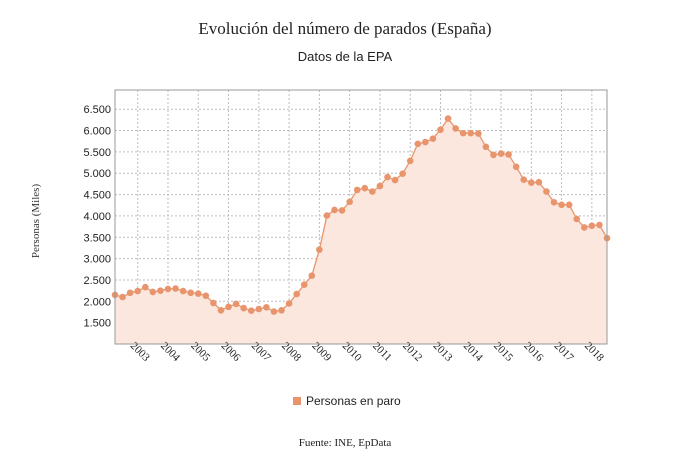 This screenshot has height=465, width=690. Describe the element at coordinates (97, 132) in the screenshot. I see `y-tick-label: 6.000` at that location.